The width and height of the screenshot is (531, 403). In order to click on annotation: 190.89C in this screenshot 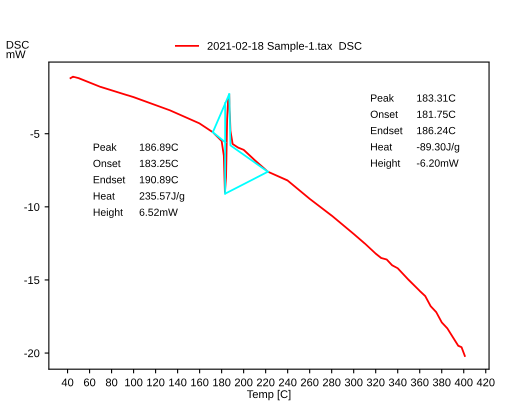, I will do `click(159, 180)`.